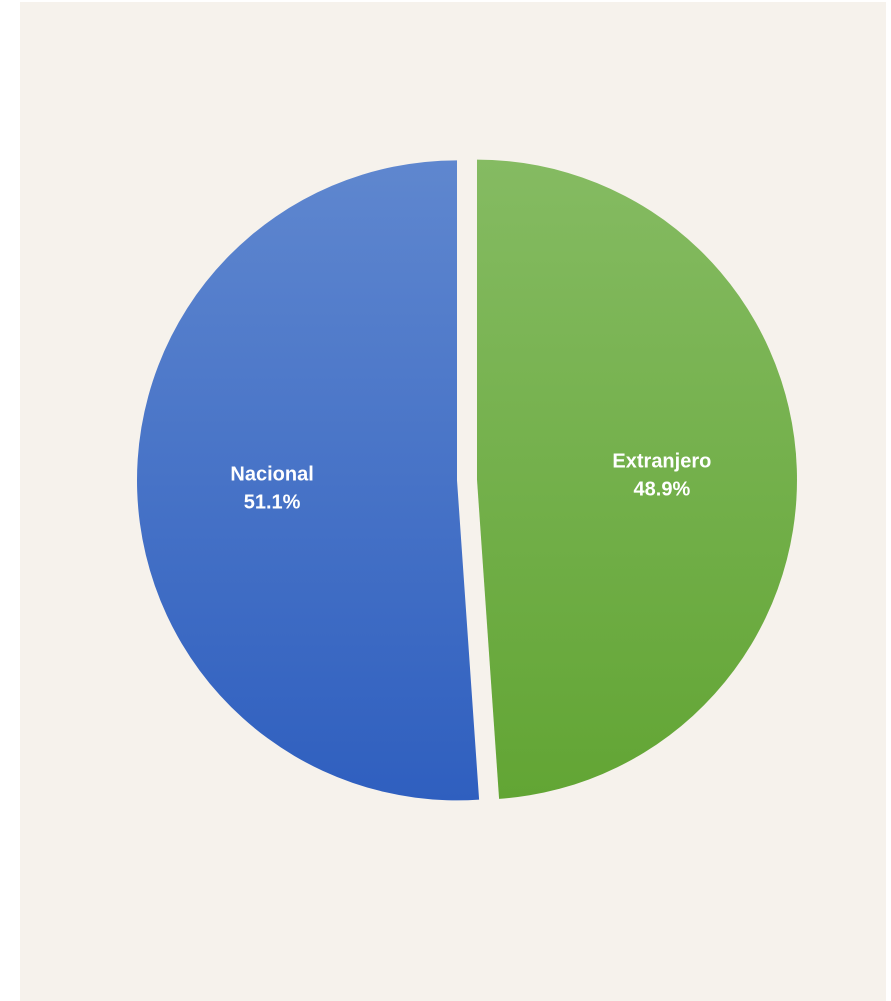 This screenshot has height=1001, width=891. What do you see at coordinates (470, 481) in the screenshot?
I see `labels-layer: Nacional 51.1% Extranjero 48.9%` at bounding box center [470, 481].